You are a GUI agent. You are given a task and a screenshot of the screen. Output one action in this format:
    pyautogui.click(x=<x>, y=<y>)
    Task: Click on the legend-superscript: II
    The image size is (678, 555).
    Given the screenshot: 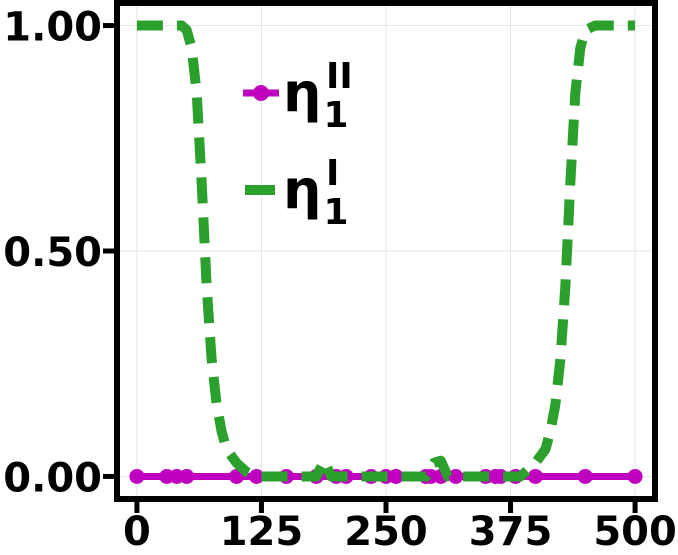 What is the action you would take?
    pyautogui.click(x=339, y=76)
    